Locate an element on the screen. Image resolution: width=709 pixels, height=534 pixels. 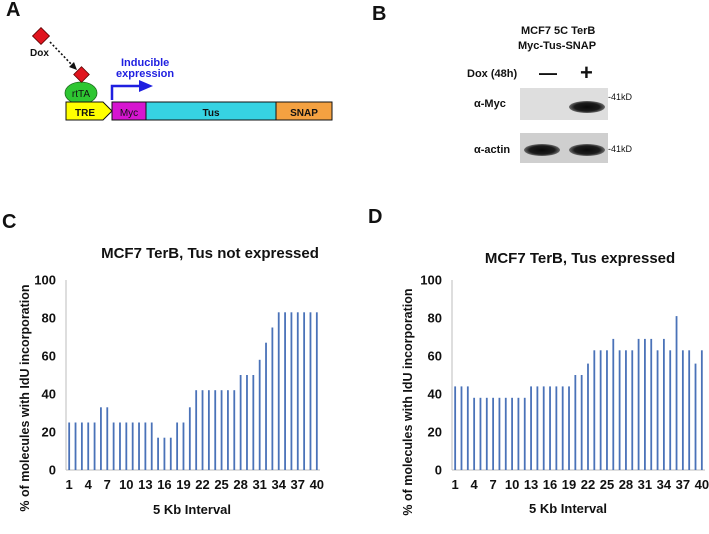
chart-d-ytick-label: 0 is located at coordinates (438, 470).